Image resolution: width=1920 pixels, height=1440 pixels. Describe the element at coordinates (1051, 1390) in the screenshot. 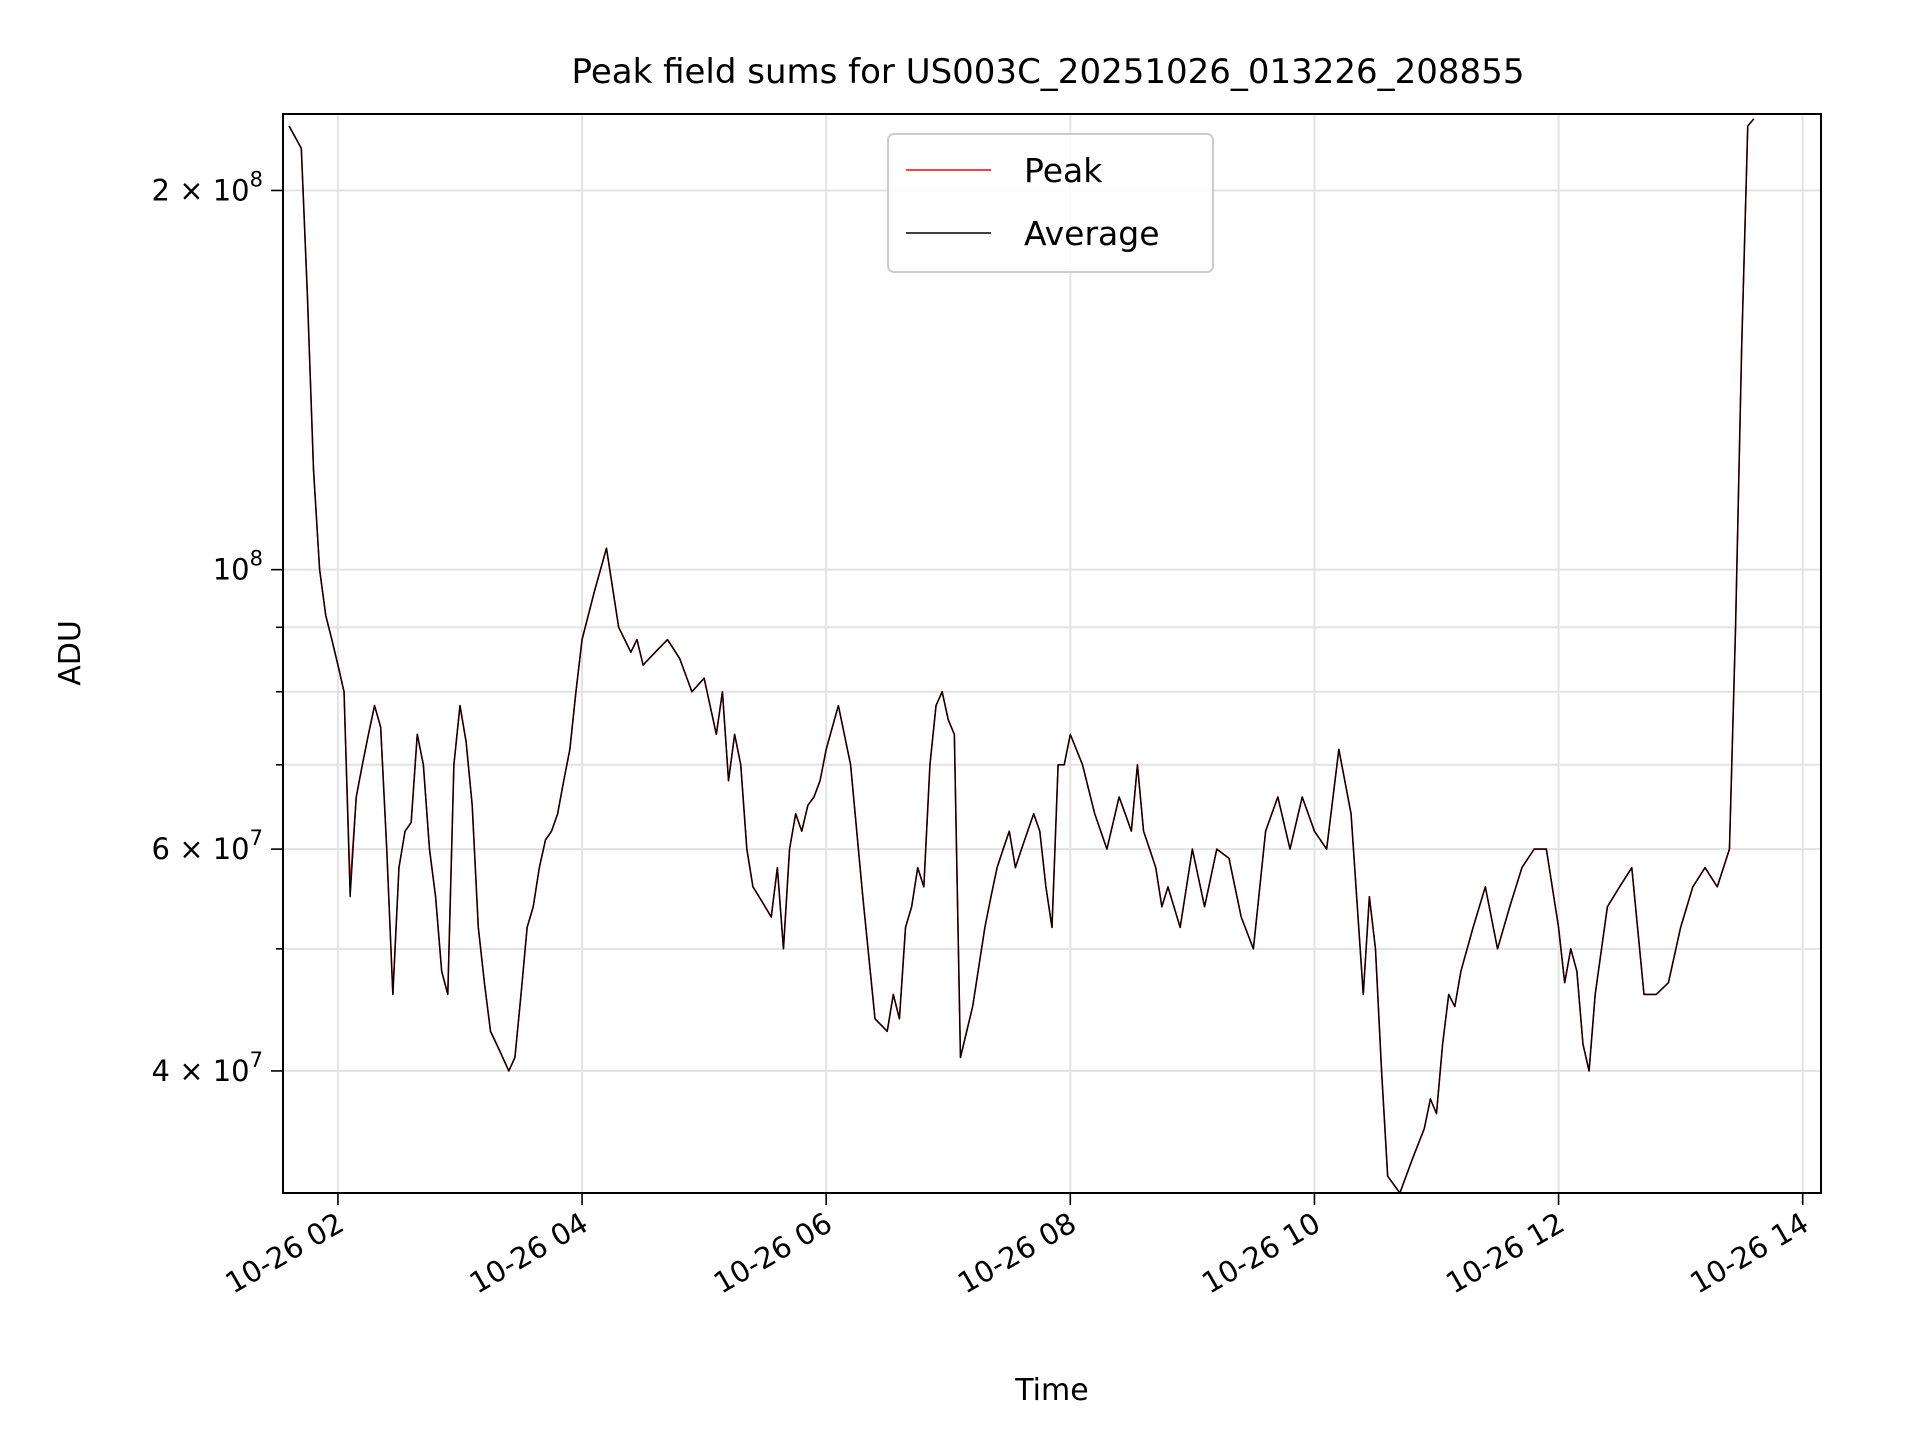

I see `x-axis-label: Time` at that location.